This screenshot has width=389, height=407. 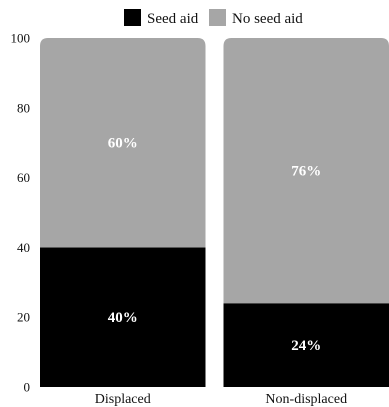 I want to click on data-label: 76%, so click(x=306, y=172).